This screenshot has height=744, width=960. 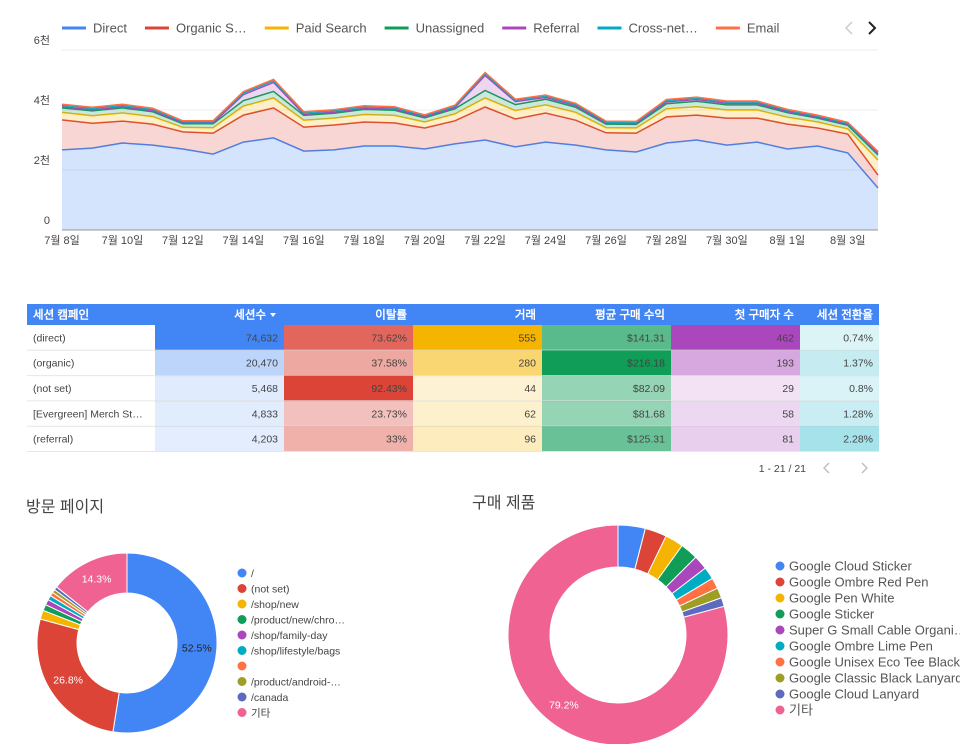 What do you see at coordinates (197, 648) in the screenshot?
I see `slice-label: 52.5%` at bounding box center [197, 648].